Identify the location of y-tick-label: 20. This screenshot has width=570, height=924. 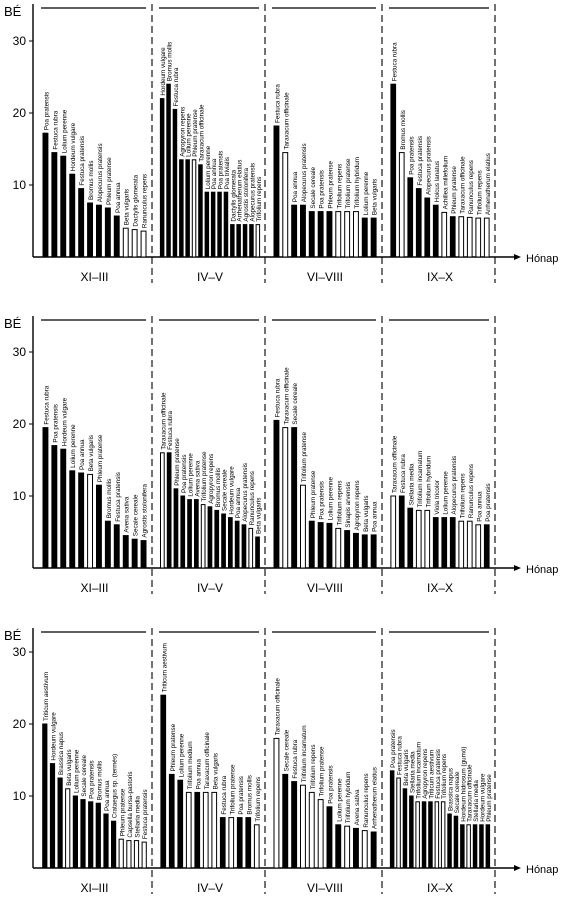
(20, 724).